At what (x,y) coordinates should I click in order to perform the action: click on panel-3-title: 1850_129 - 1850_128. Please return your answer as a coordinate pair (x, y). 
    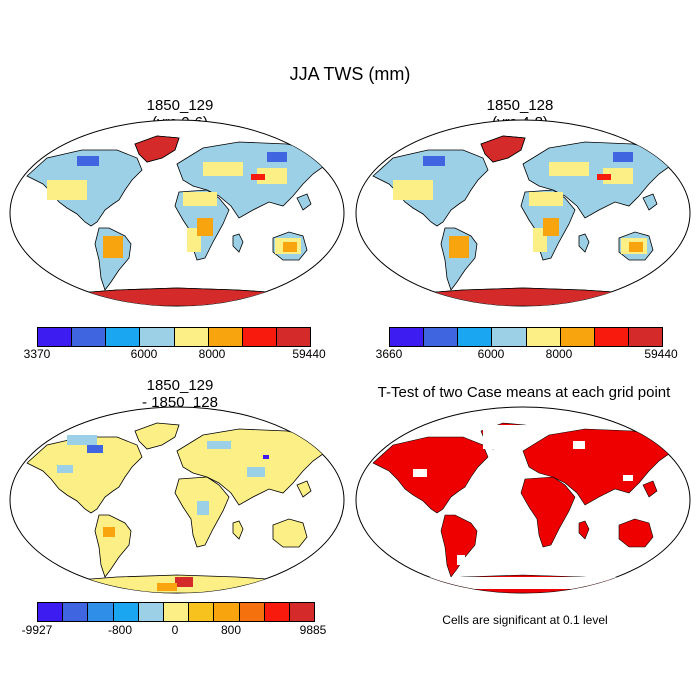
    Looking at the image, I should click on (180, 394).